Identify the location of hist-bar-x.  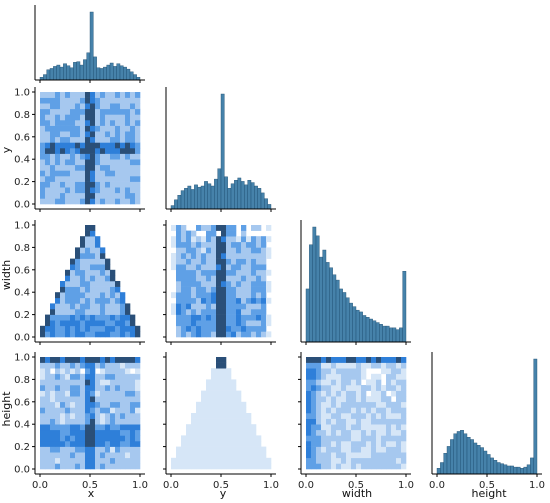
(68, 73).